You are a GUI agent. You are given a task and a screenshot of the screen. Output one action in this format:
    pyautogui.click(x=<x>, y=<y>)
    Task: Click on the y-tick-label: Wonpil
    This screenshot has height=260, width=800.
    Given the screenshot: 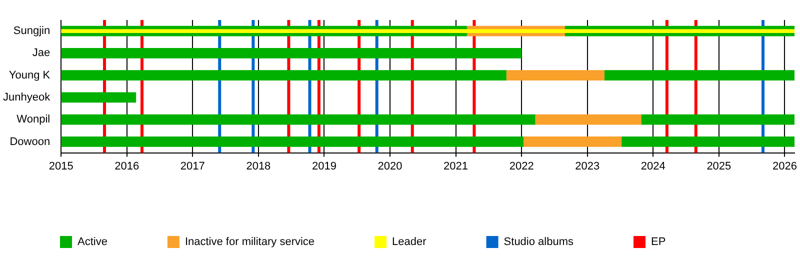 What is the action you would take?
    pyautogui.click(x=33, y=120)
    